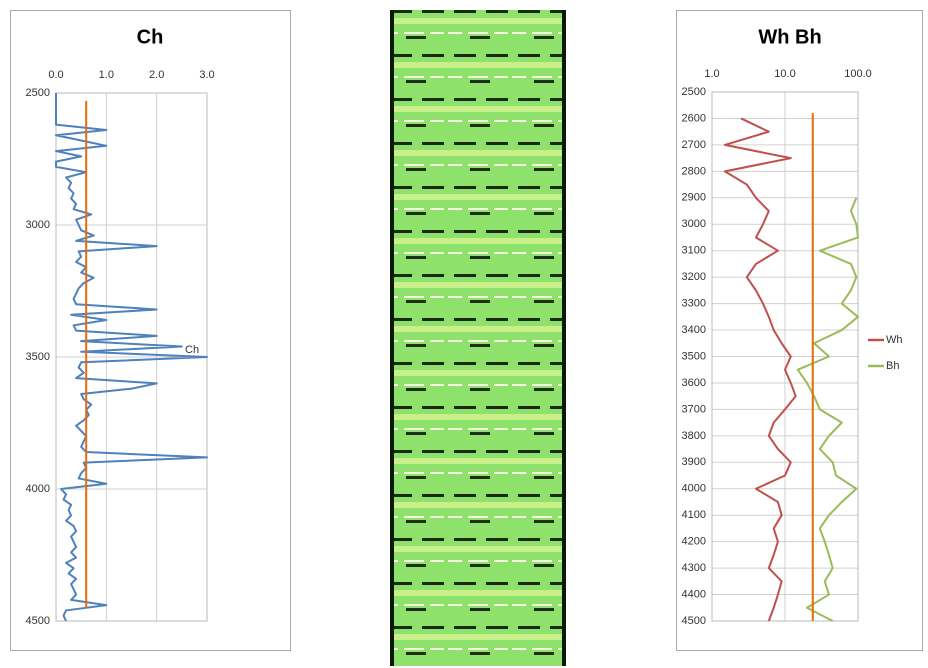 The height and width of the screenshot is (668, 928). What do you see at coordinates (694, 542) in the screenshot?
I see `y-tick-label: 4200` at bounding box center [694, 542].